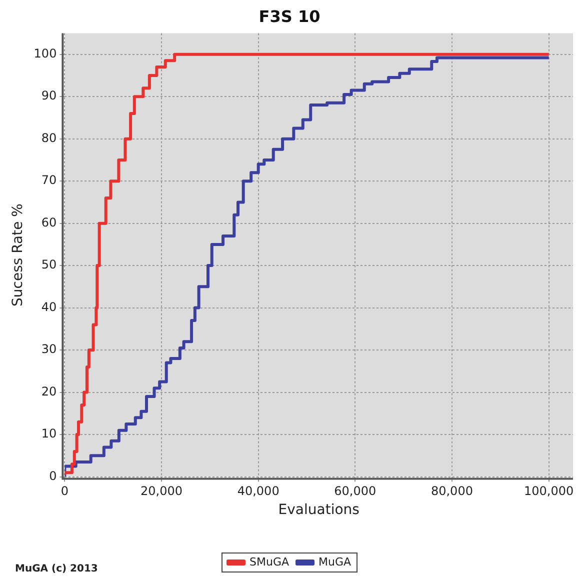 This screenshot has width=577, height=586. Describe the element at coordinates (49, 307) in the screenshot. I see `y-tick-label: 40` at that location.